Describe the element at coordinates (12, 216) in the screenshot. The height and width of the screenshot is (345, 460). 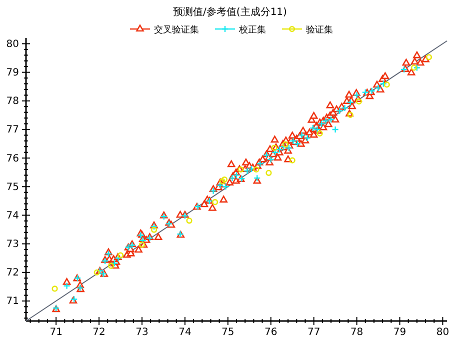
I see `y-tick-label: 74` at that location.